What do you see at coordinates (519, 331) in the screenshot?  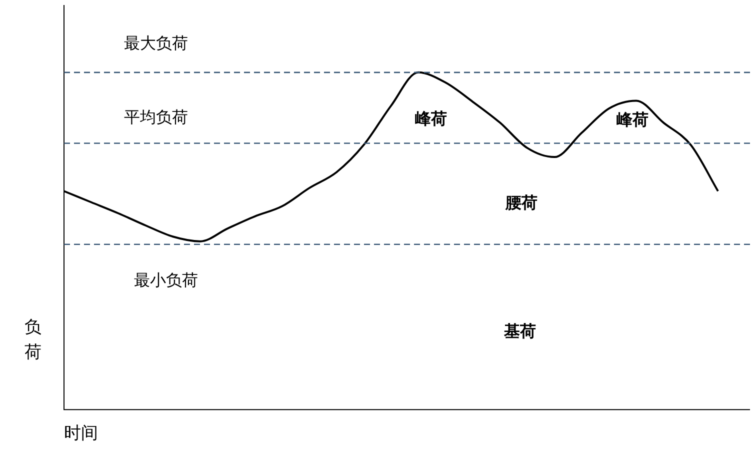 I see `annotation: 基荷` at bounding box center [519, 331].